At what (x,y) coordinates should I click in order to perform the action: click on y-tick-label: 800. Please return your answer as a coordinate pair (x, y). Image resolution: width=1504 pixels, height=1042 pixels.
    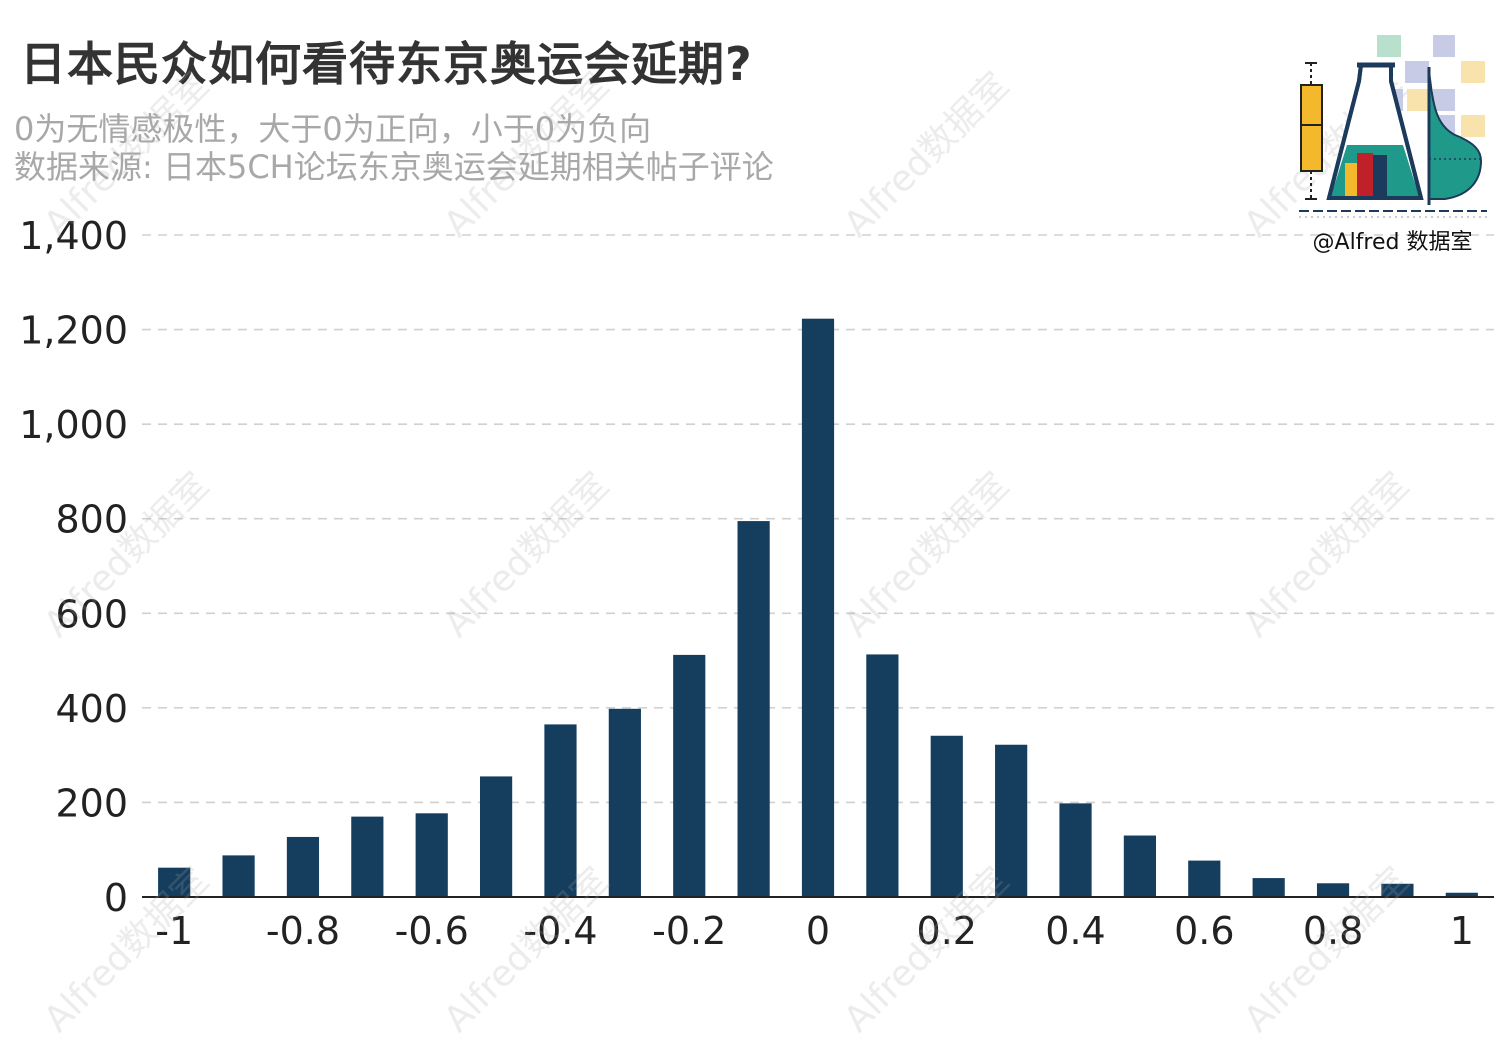
    Looking at the image, I should click on (91, 520).